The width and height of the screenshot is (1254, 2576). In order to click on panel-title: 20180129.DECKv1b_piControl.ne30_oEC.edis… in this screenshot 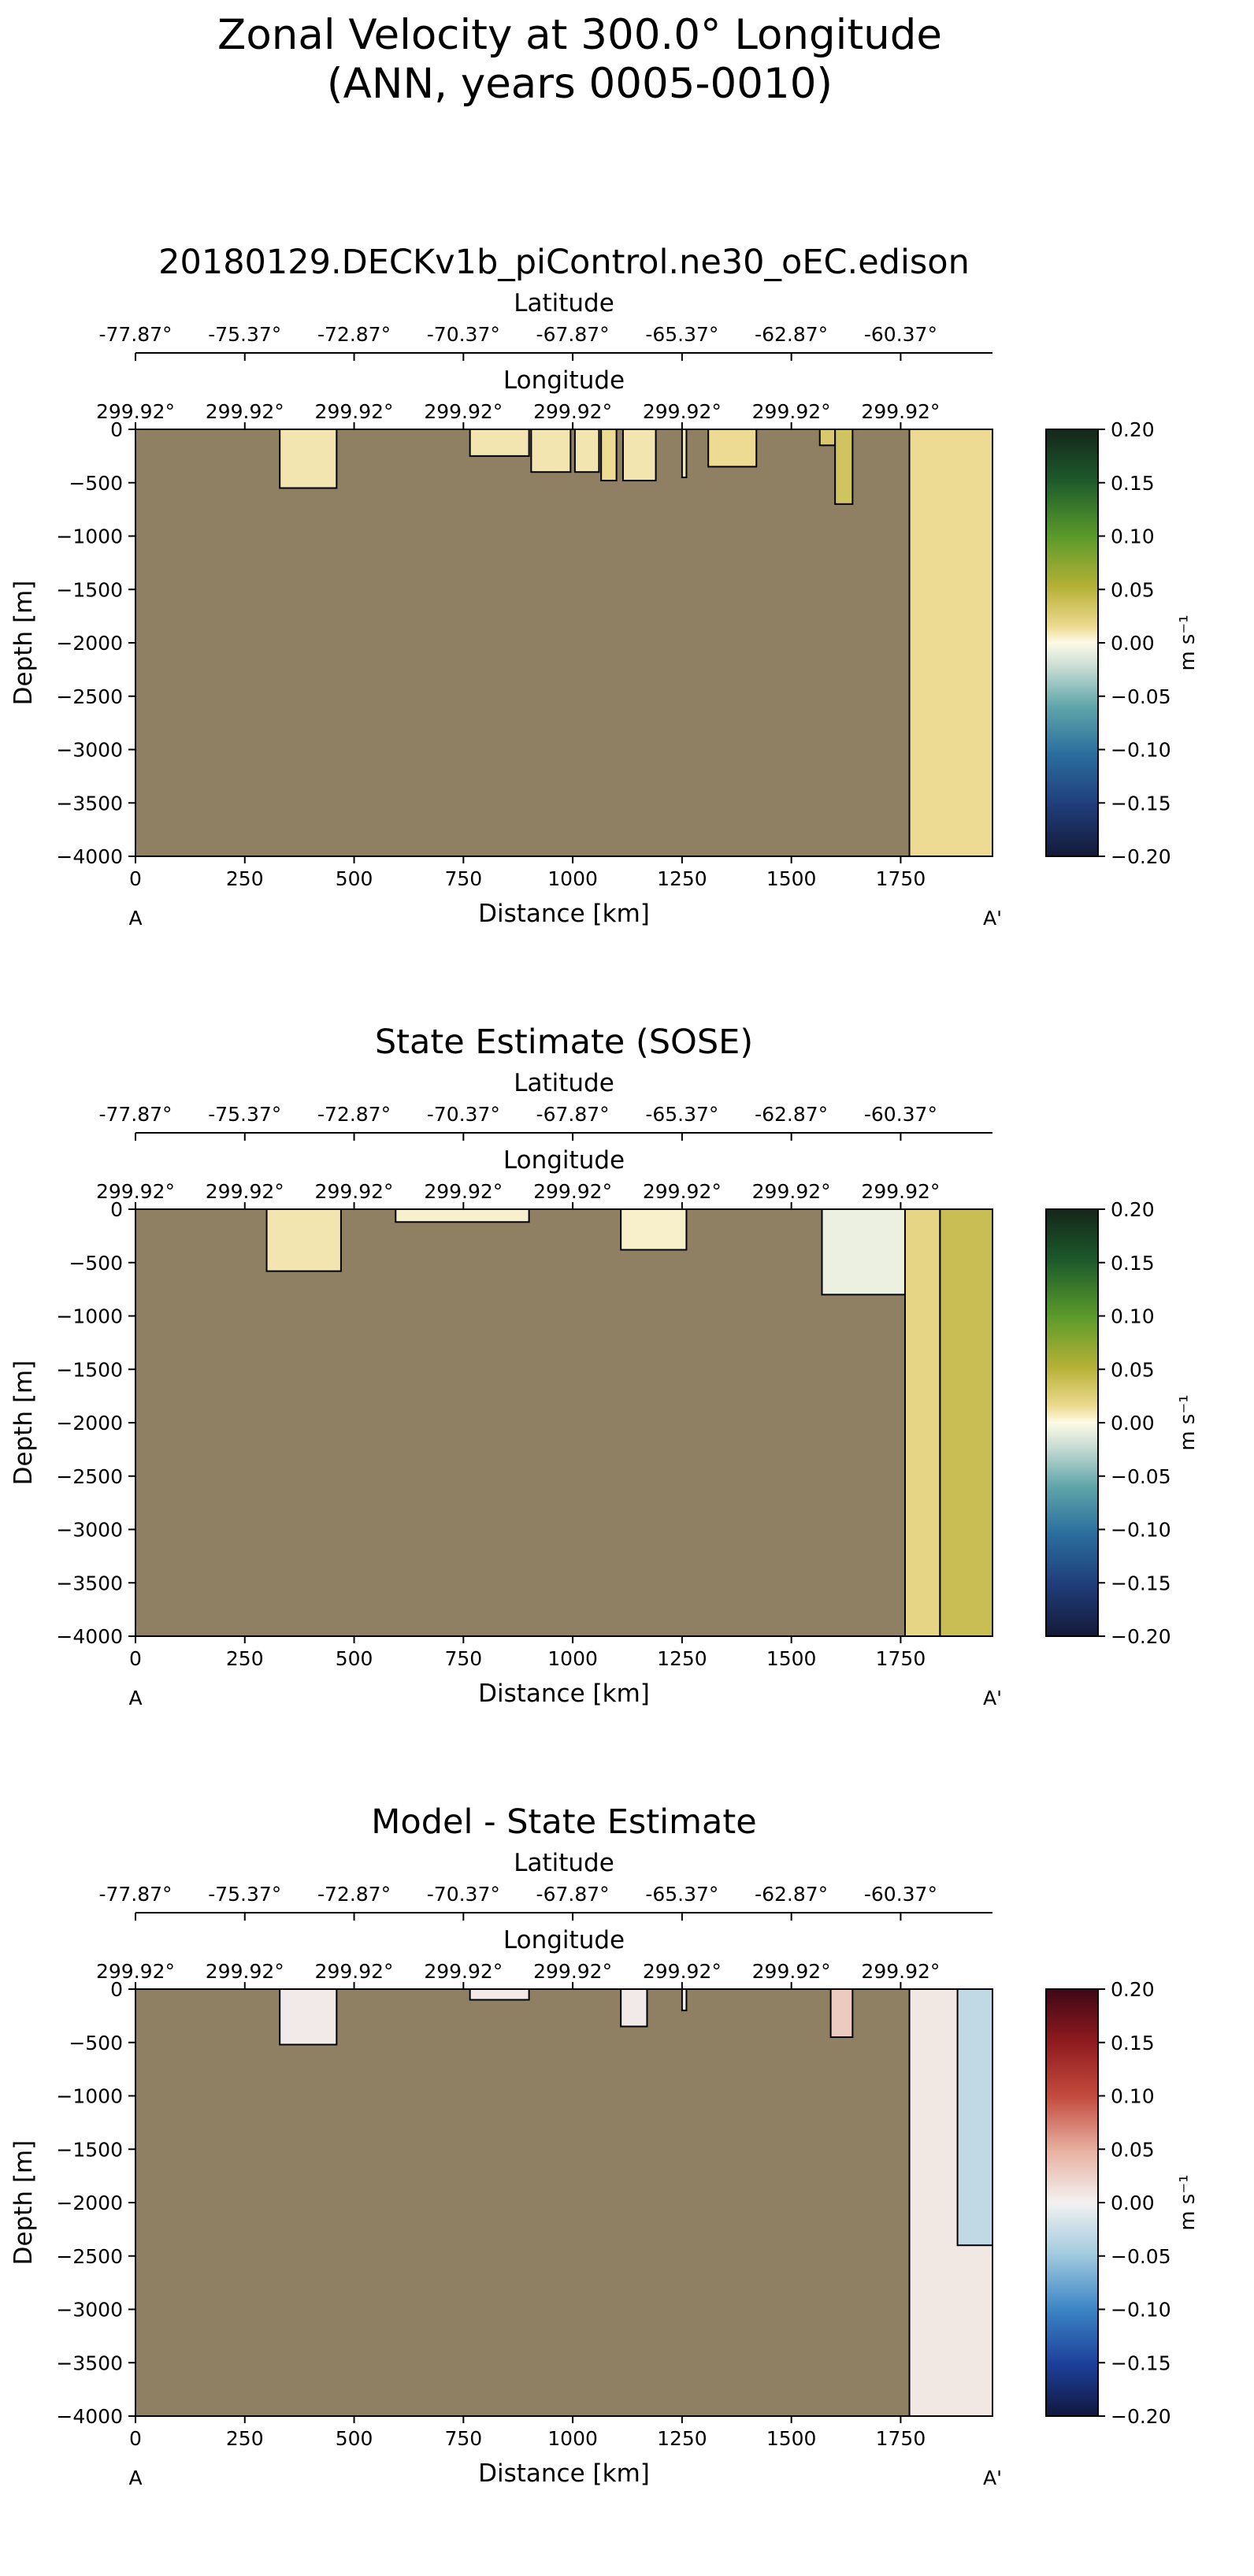, I will do `click(564, 262)`.